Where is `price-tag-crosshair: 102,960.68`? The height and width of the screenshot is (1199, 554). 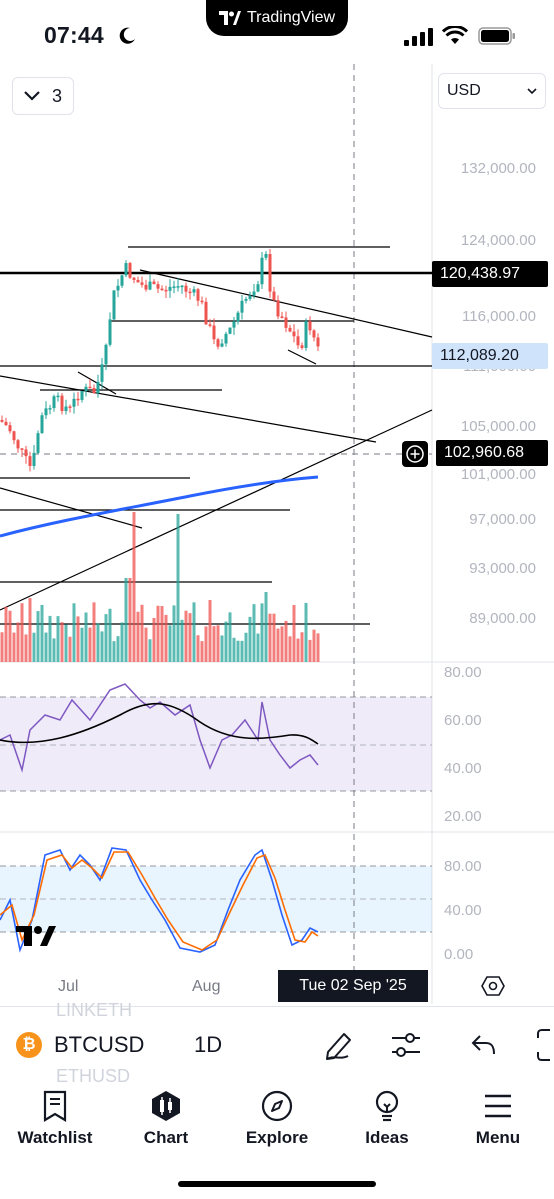
price-tag-crosshair: 102,960.68 is located at coordinates (492, 453).